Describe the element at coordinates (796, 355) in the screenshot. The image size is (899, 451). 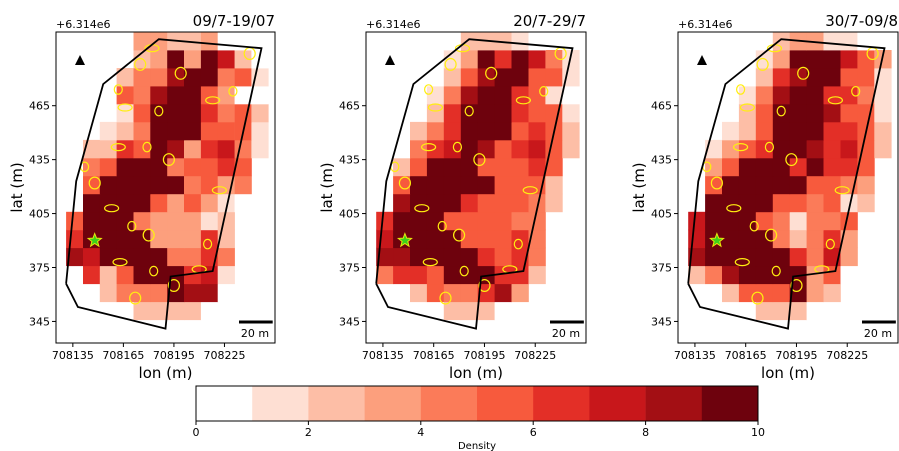
I see `x-tick-label: 708195` at that location.